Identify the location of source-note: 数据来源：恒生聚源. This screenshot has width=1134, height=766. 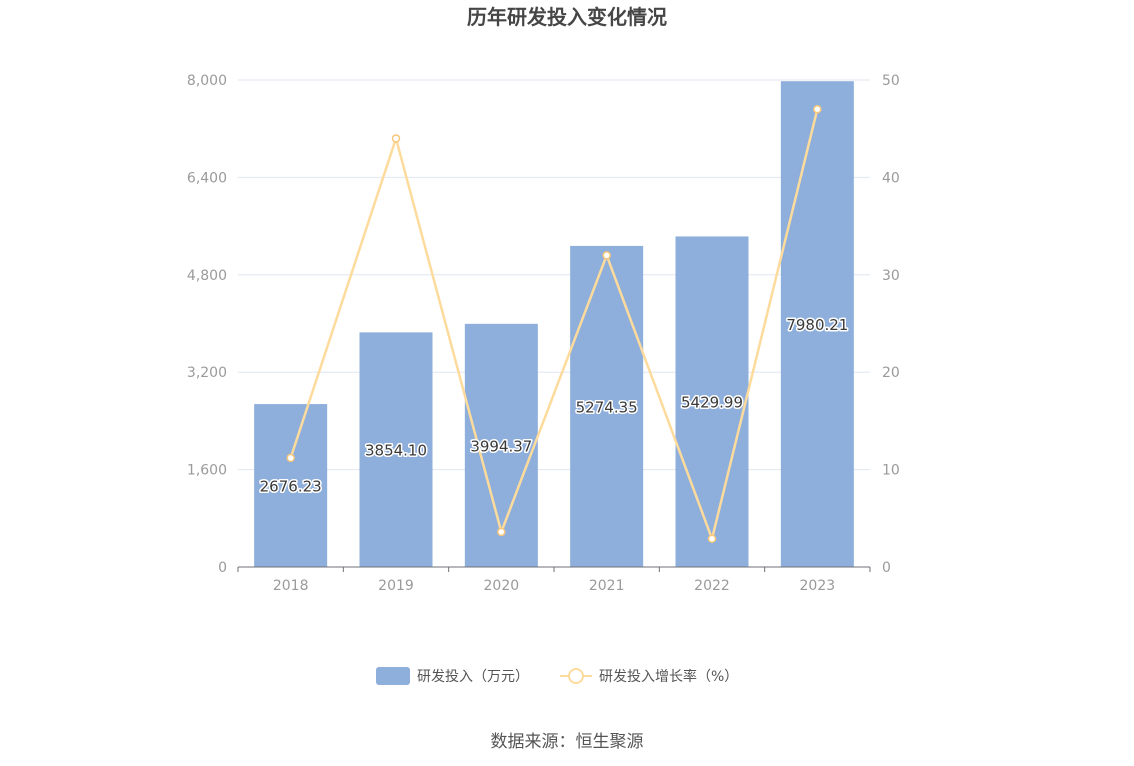
(567, 742).